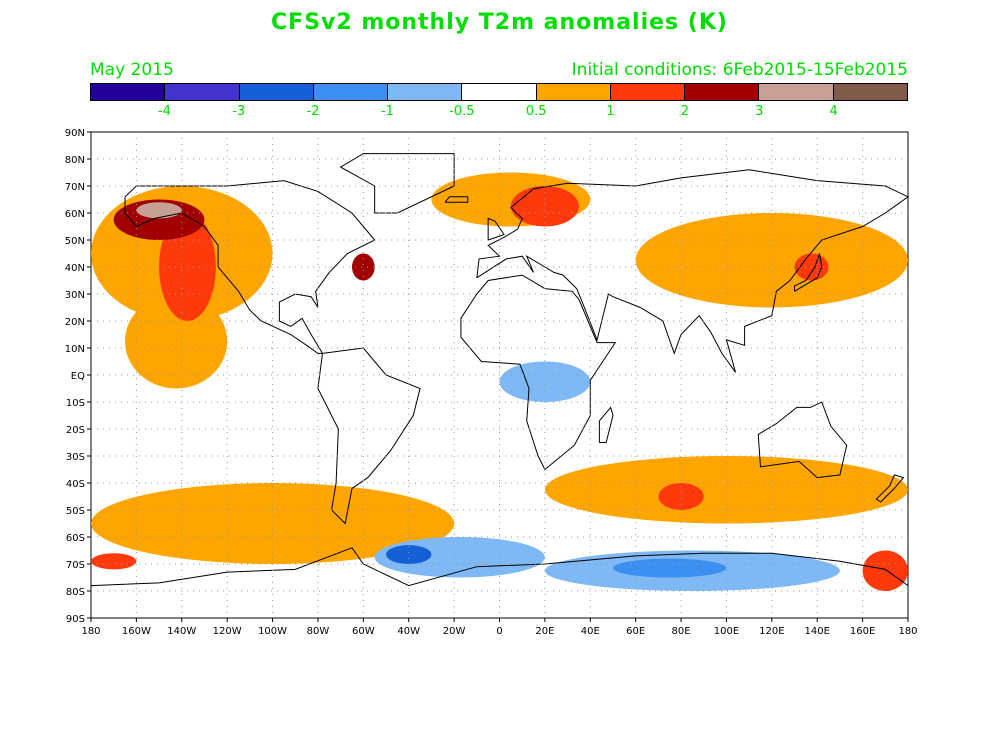 The height and width of the screenshot is (750, 999). What do you see at coordinates (681, 631) in the screenshot?
I see `lon-tick-label: 80E` at bounding box center [681, 631].